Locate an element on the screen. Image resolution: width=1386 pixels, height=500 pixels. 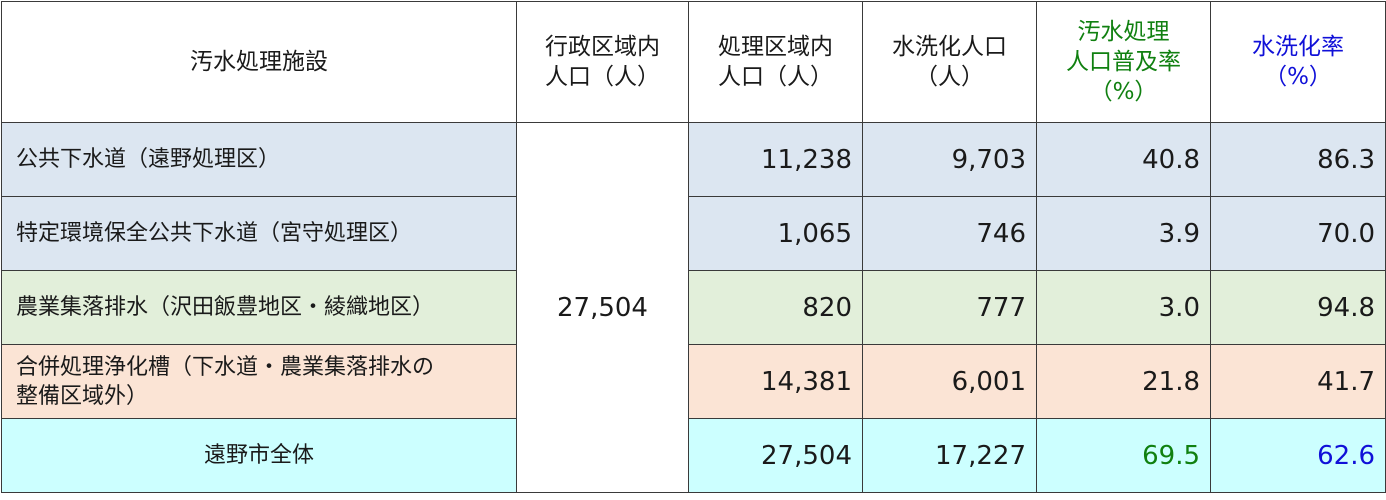
flush-rate: 41.7 is located at coordinates (1298, 381).